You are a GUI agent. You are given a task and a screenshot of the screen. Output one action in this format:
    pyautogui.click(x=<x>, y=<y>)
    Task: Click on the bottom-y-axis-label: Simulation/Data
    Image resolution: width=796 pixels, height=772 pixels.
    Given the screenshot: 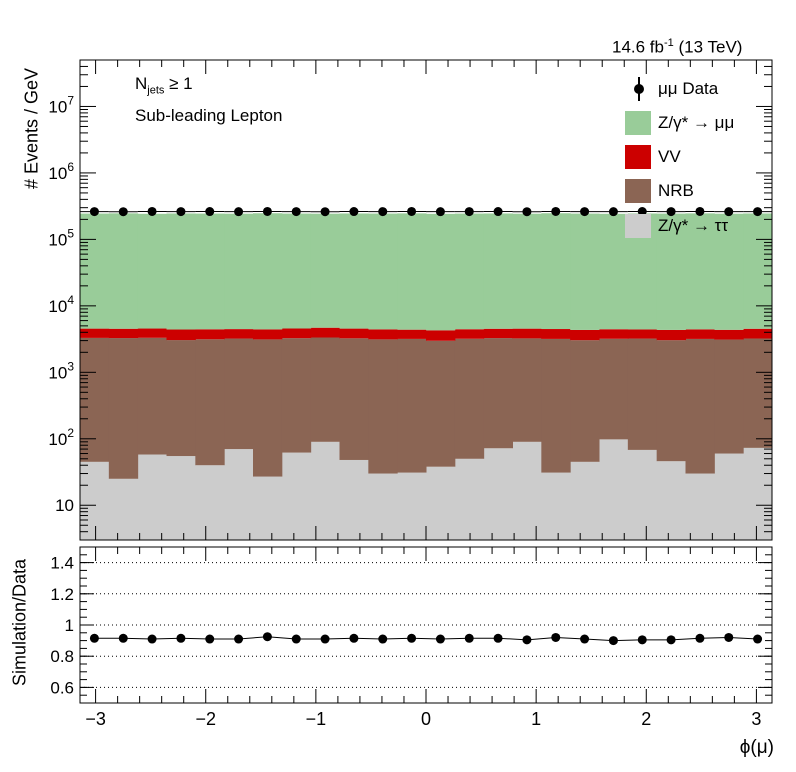 What is the action you would take?
    pyautogui.click(x=19, y=622)
    